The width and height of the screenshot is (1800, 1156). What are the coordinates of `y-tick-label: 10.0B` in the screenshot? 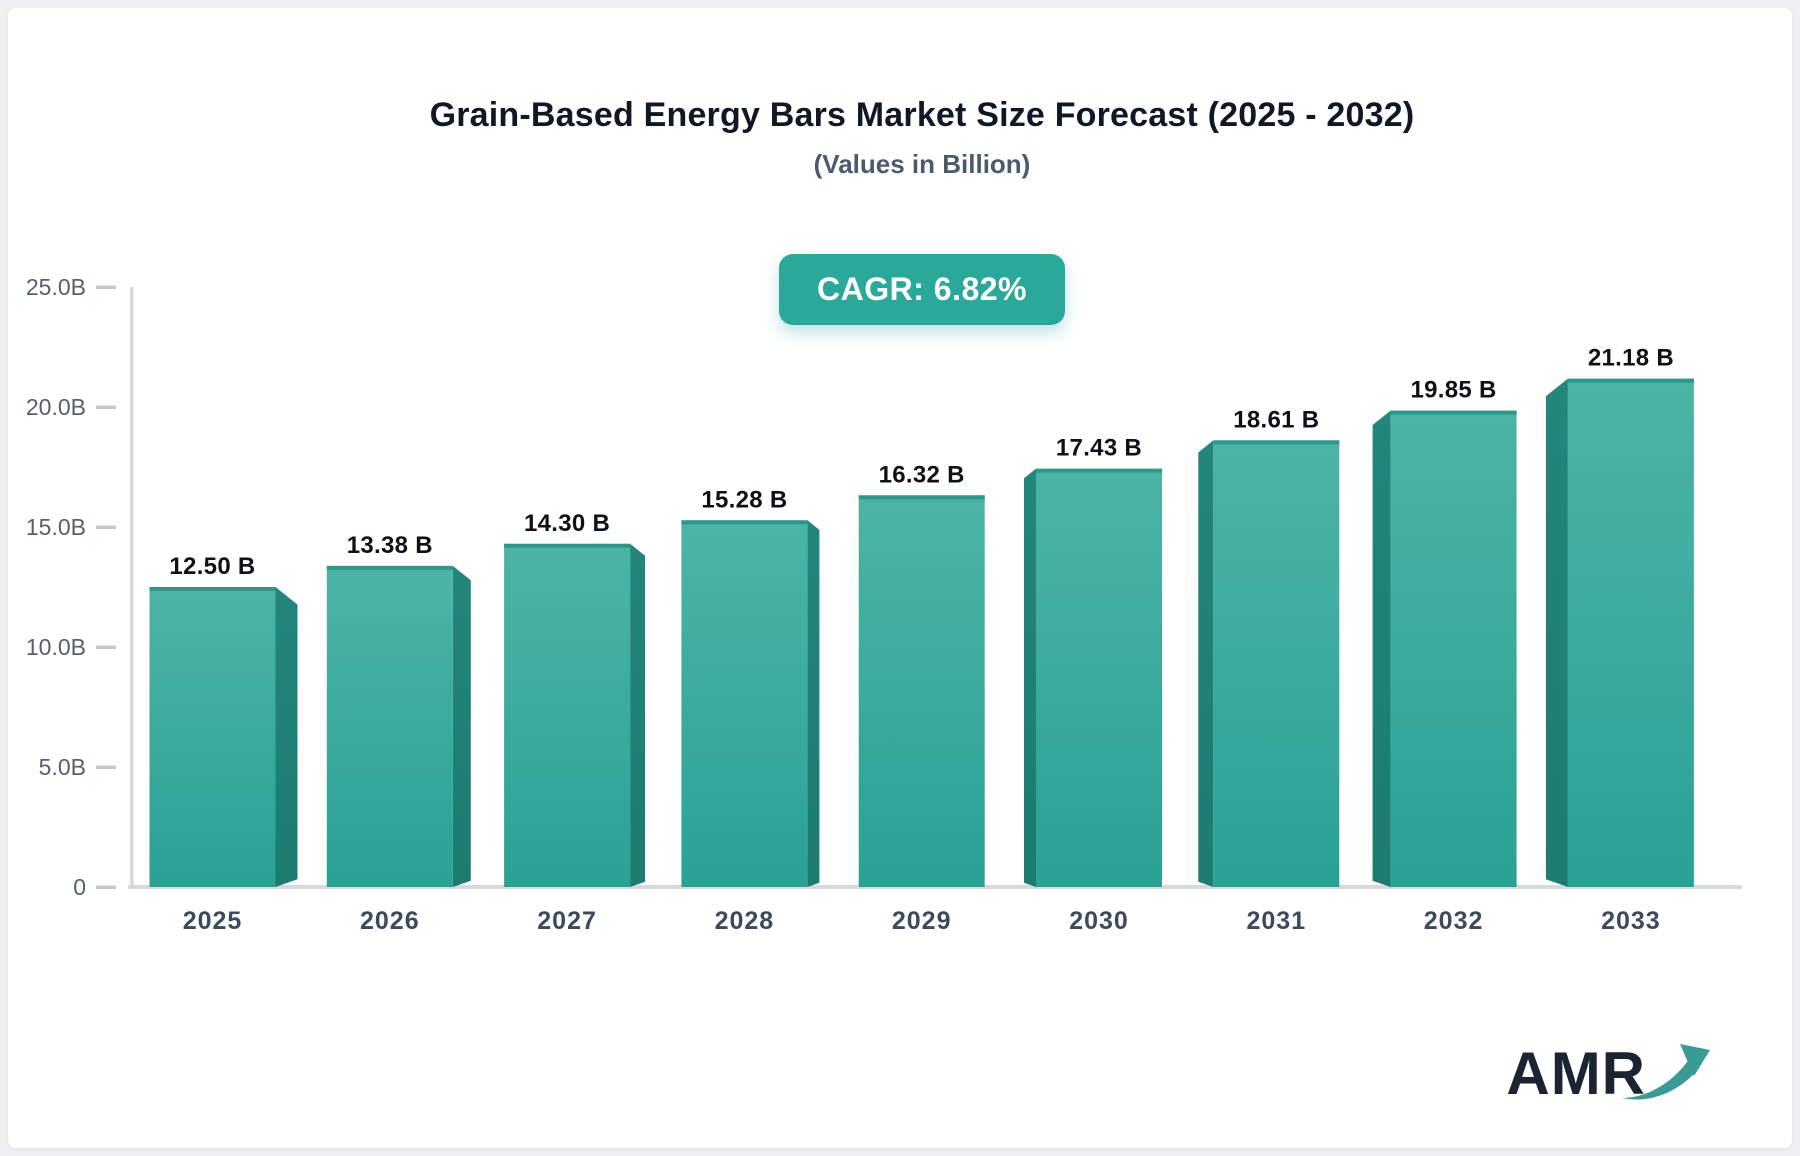 It's located at (56, 647).